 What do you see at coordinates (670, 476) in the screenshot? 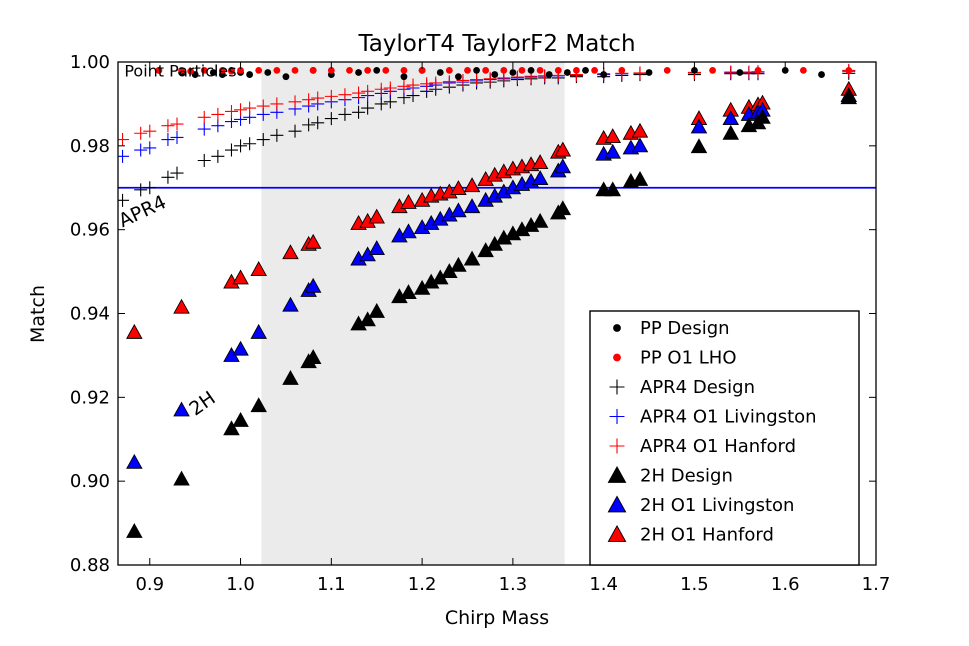
I see `legend-entry: 2H Design` at bounding box center [670, 476].